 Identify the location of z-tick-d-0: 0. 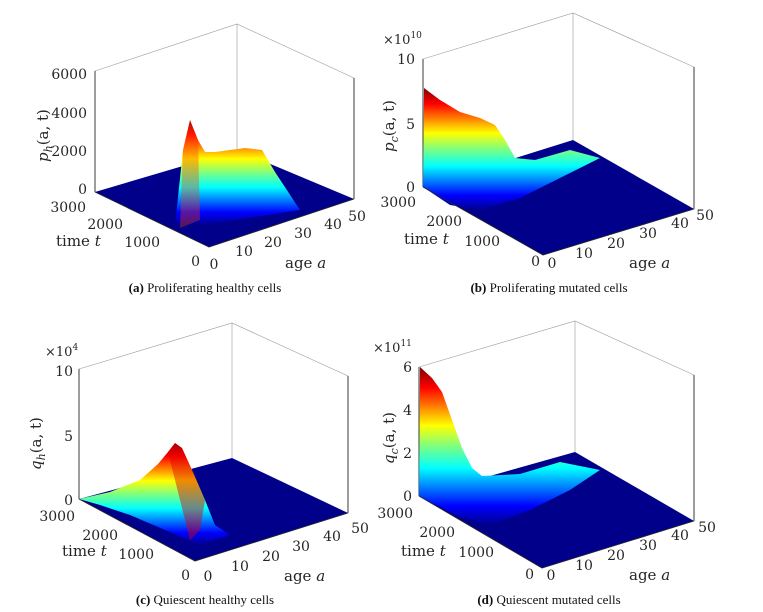
(407, 497).